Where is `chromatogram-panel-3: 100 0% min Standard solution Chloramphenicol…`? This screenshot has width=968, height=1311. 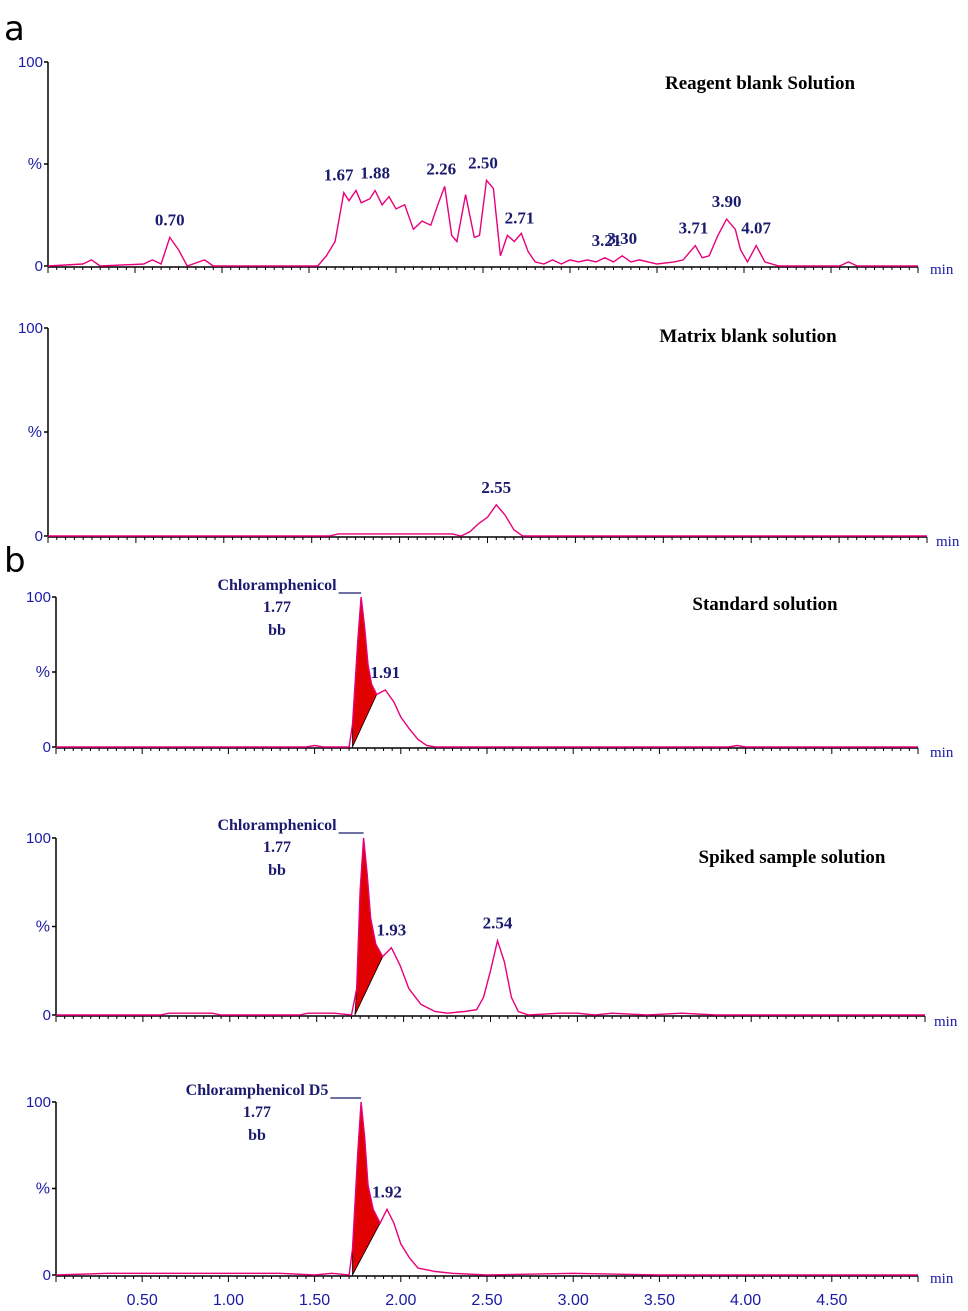
chromatogram-panel-3: 100 0% min Standard solution Chloramphenicol… is located at coordinates (490, 669).